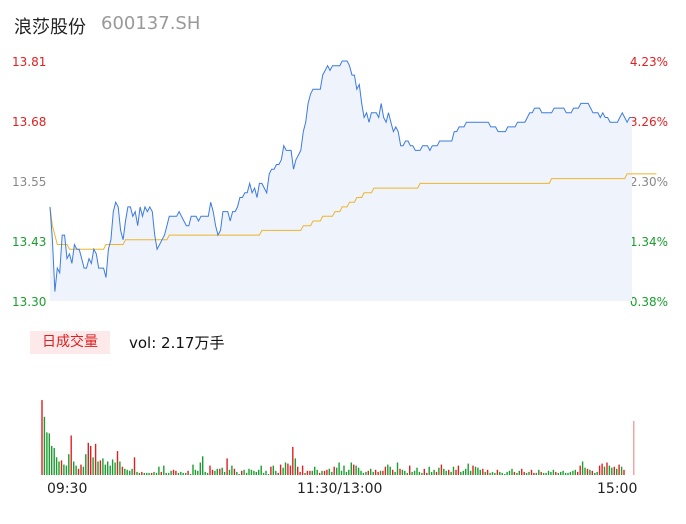 The height and width of the screenshot is (524, 686). What do you see at coordinates (70, 342) in the screenshot?
I see `volume-tab: 日成交量` at bounding box center [70, 342].